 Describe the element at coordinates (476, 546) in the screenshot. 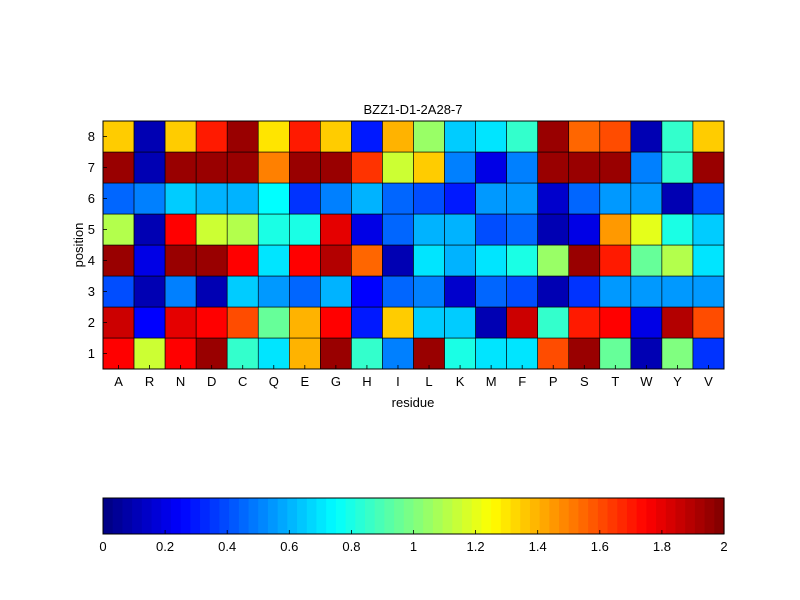

I see `colorbar-tick-label: 1.2` at that location.